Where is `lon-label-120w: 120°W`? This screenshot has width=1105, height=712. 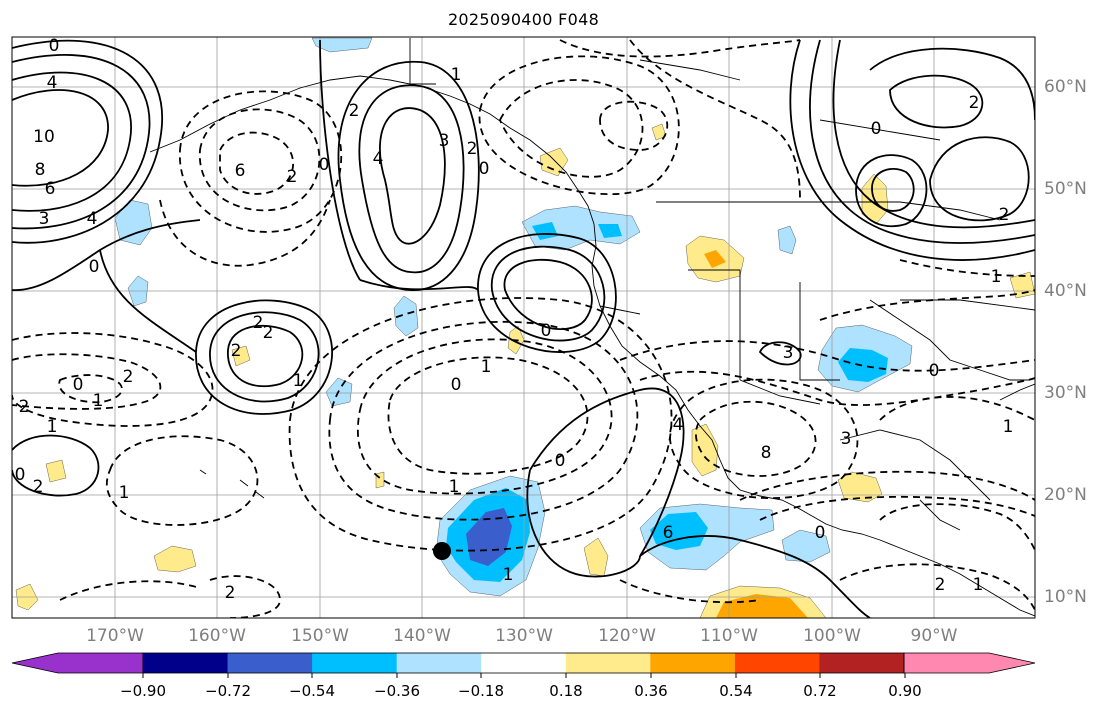
lon-label-120w: 120°W is located at coordinates (627, 636).